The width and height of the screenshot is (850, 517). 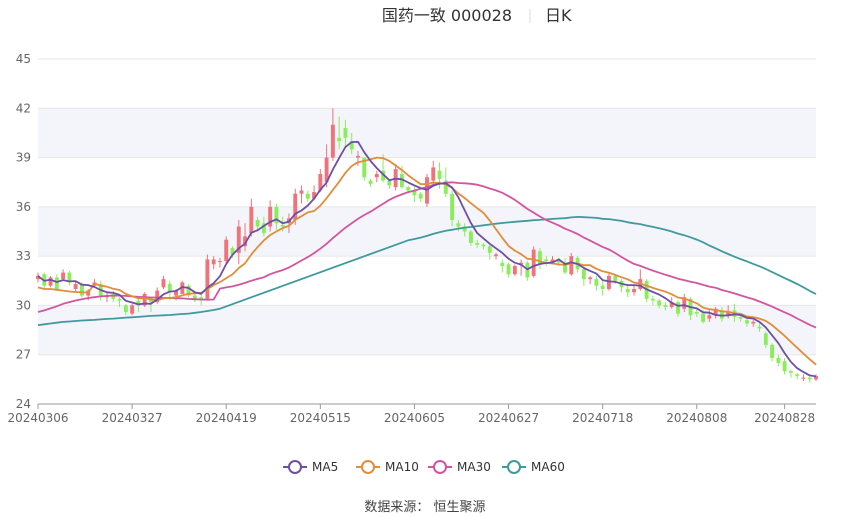 I want to click on legend-marker-ma30, so click(x=440, y=467).